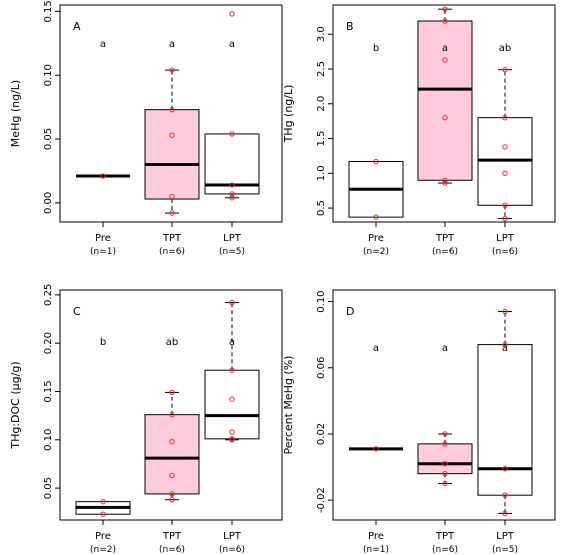 Image resolution: width=567 pixels, height=555 pixels. What do you see at coordinates (48, 343) in the screenshot?
I see `y-tick-label: 0.20` at bounding box center [48, 343].